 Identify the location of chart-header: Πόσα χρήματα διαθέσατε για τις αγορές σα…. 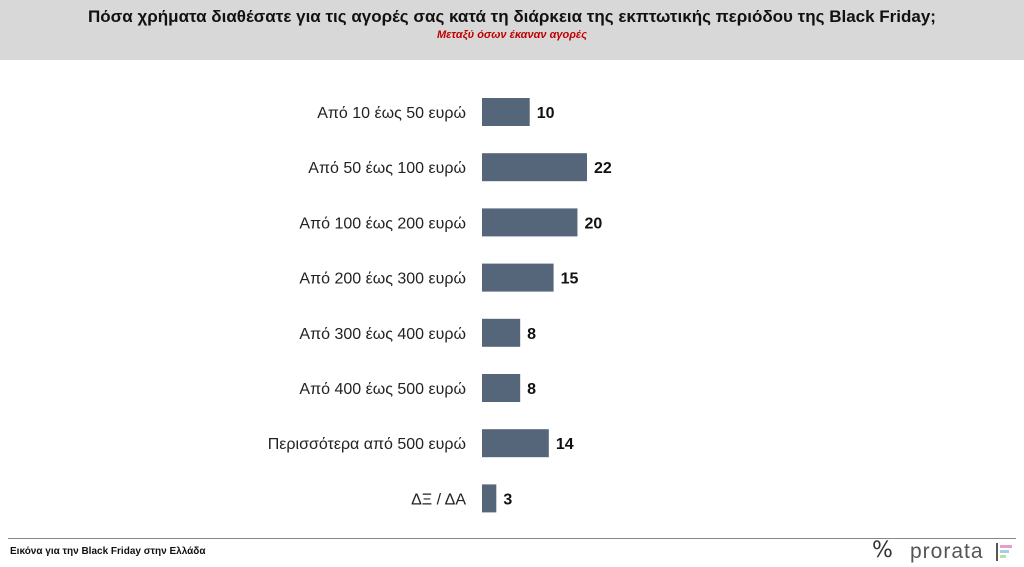
(512, 30).